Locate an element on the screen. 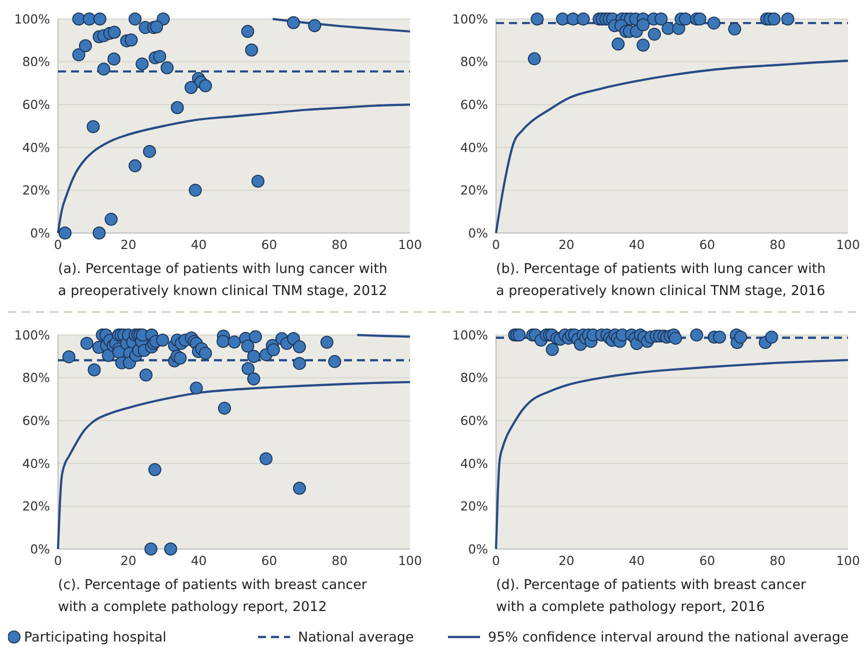 The width and height of the screenshot is (868, 647). legend-label: 95% confidence interval around the national average is located at coordinates (668, 638).